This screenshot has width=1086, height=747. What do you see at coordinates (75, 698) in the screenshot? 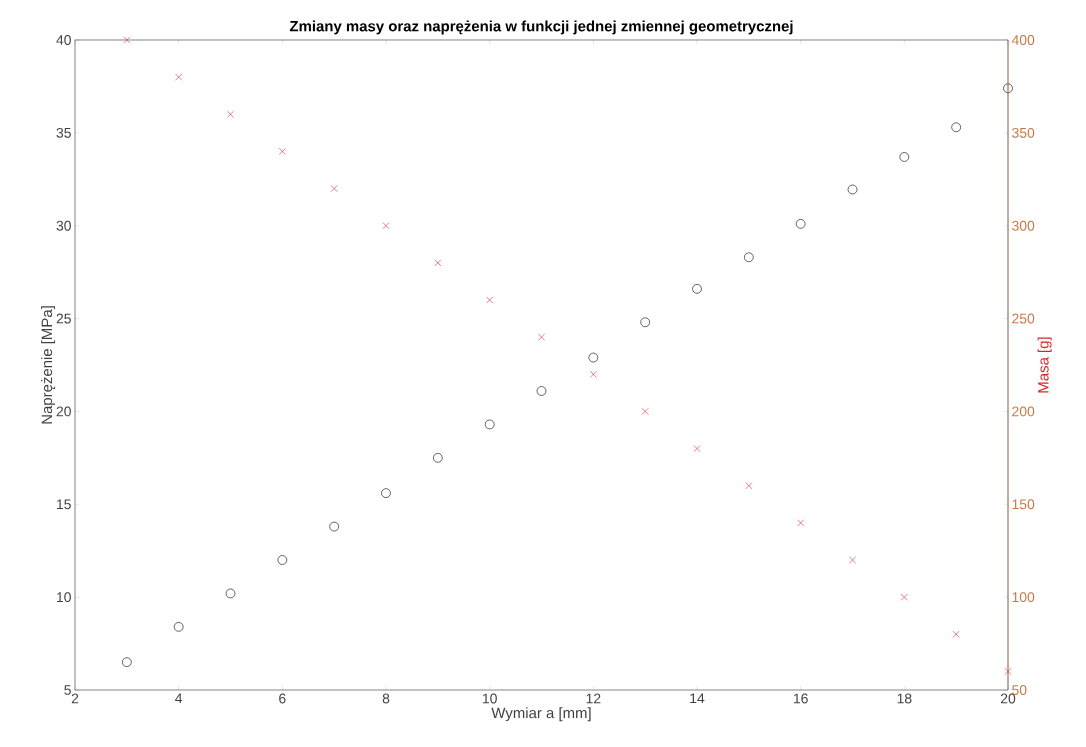
I see `x-tick-label: 2` at bounding box center [75, 698].